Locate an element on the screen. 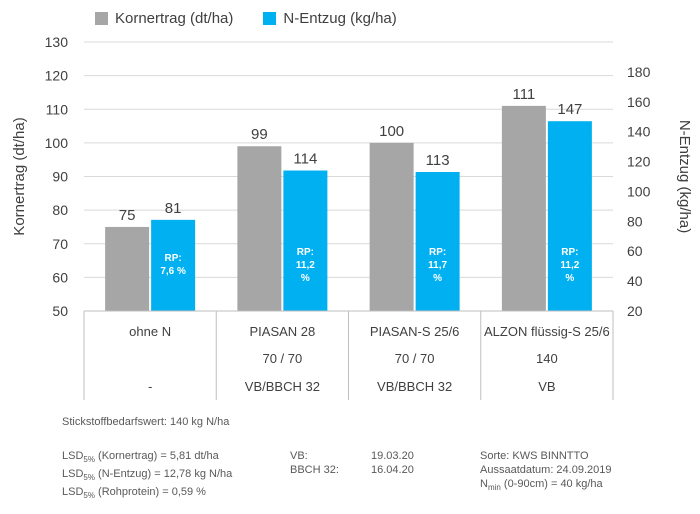 This screenshot has width=700, height=514. data-label-kornertrag: 100 is located at coordinates (391, 131).